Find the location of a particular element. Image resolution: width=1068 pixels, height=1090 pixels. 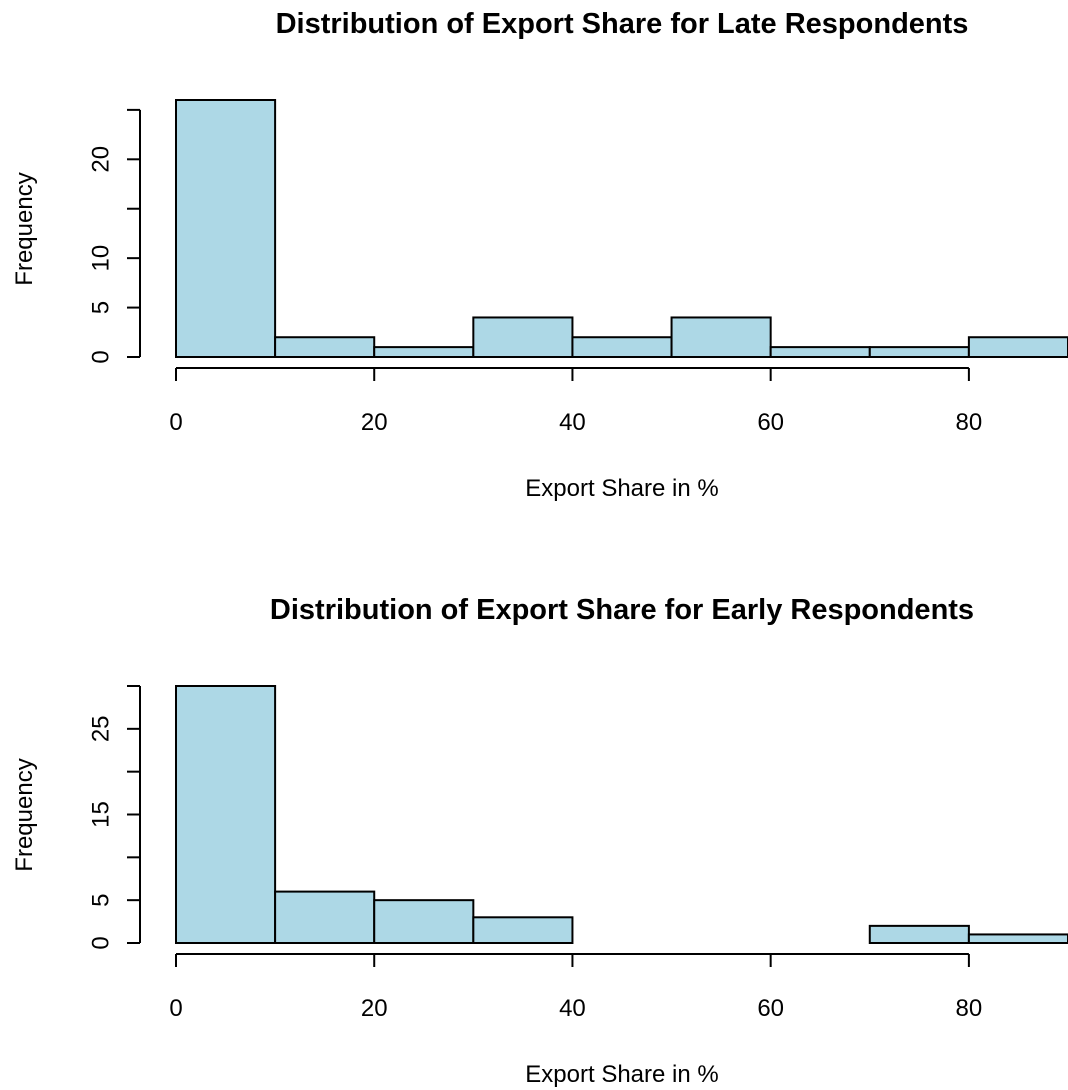

y-tick-label: 10 is located at coordinates (100, 258).